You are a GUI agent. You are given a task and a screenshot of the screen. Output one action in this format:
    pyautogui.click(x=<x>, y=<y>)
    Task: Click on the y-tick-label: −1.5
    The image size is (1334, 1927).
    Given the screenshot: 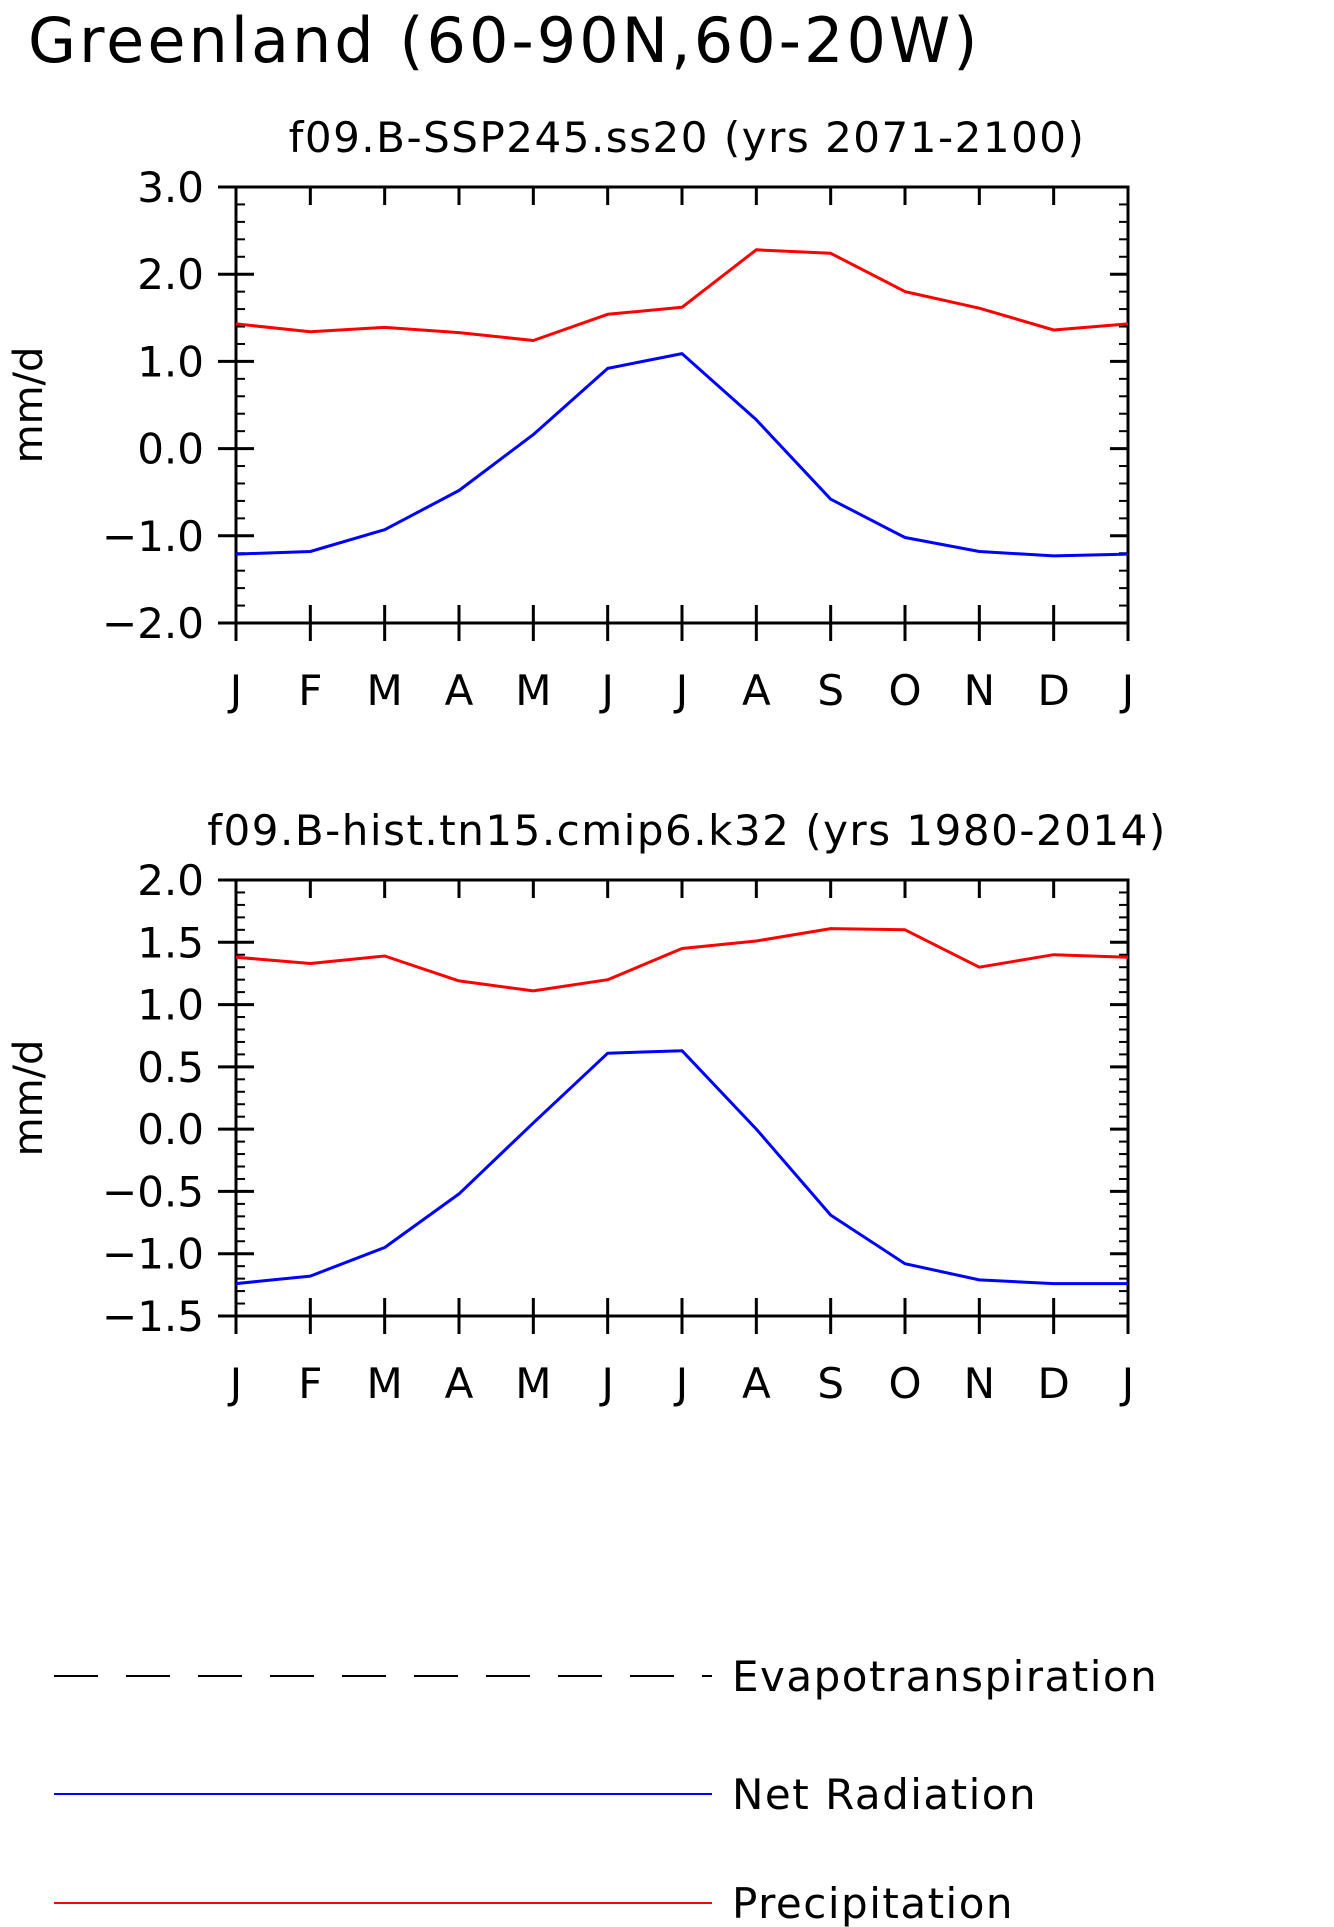 What is the action you would take?
    pyautogui.click(x=153, y=1316)
    